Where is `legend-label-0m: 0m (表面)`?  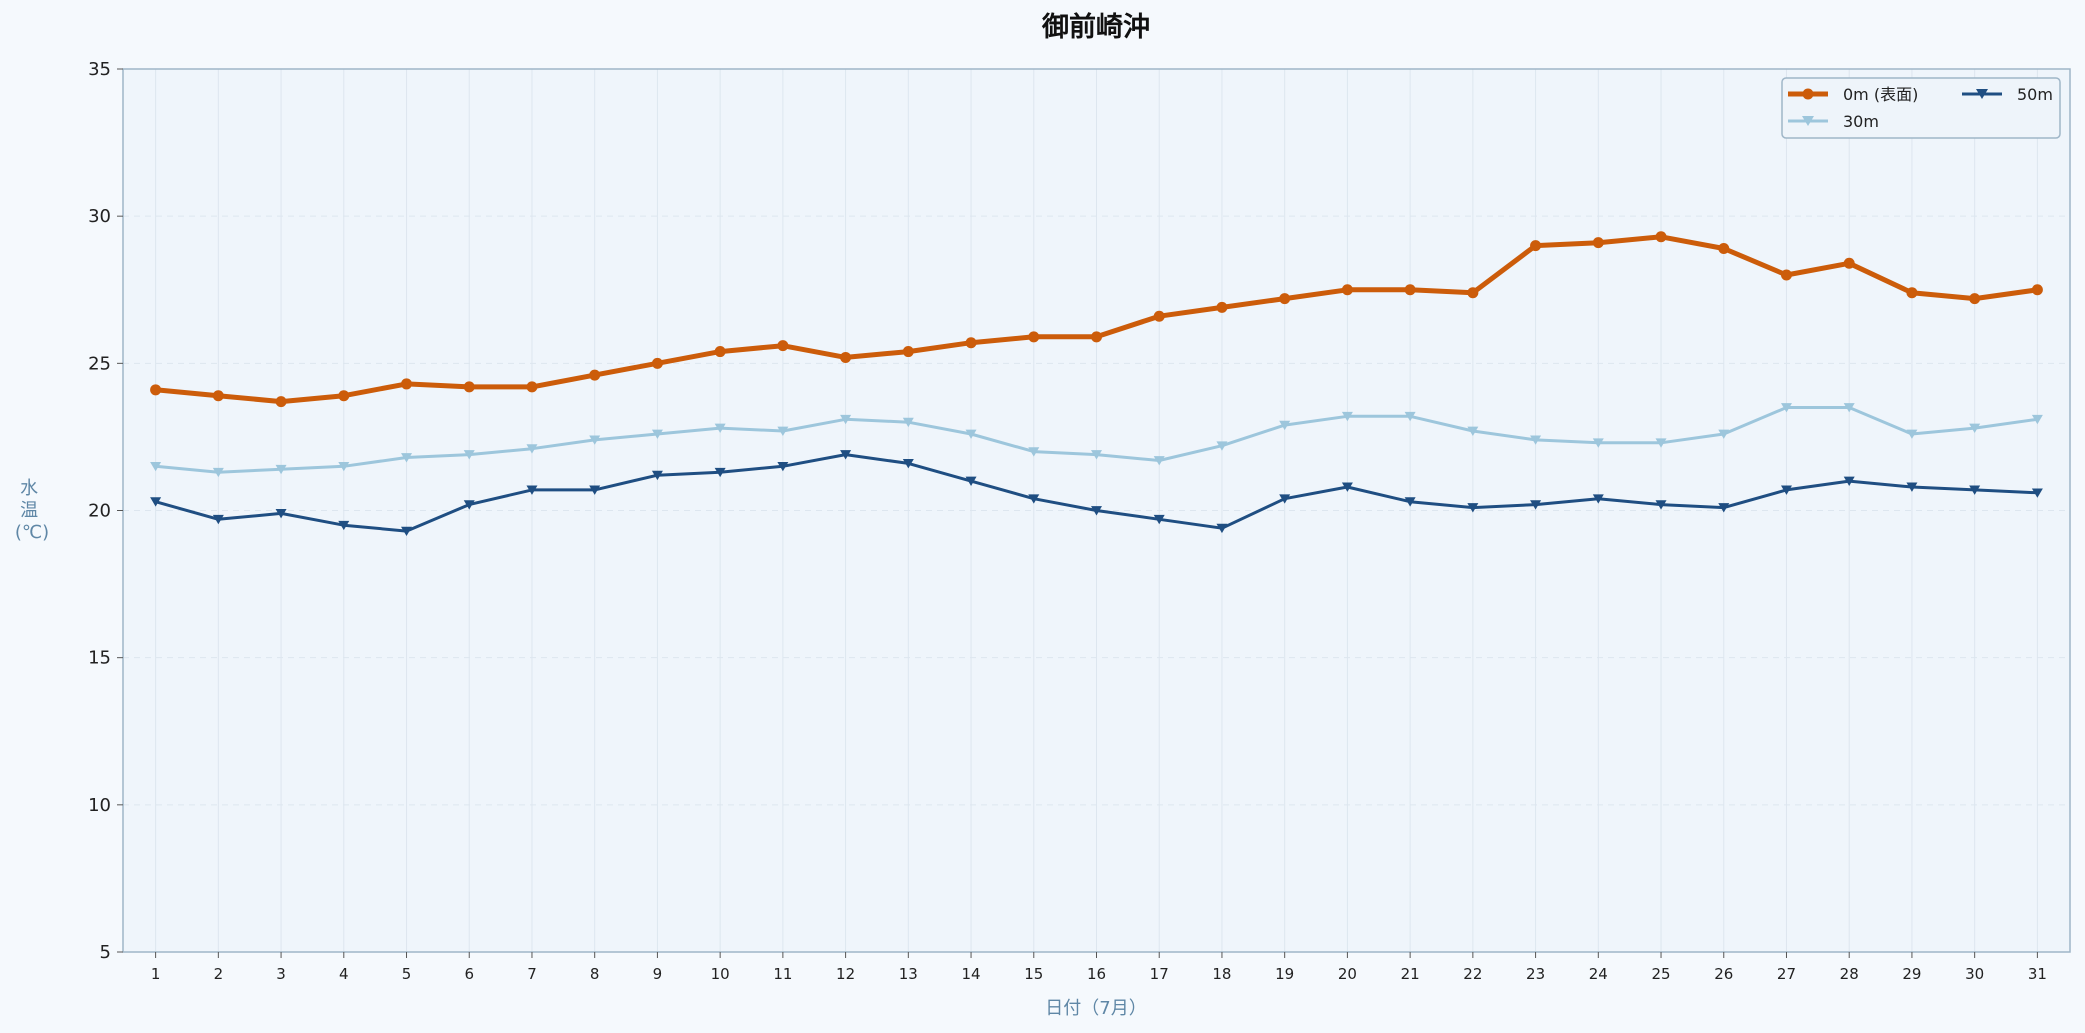
legend-label-0m: 0m (表面) is located at coordinates (1880, 94).